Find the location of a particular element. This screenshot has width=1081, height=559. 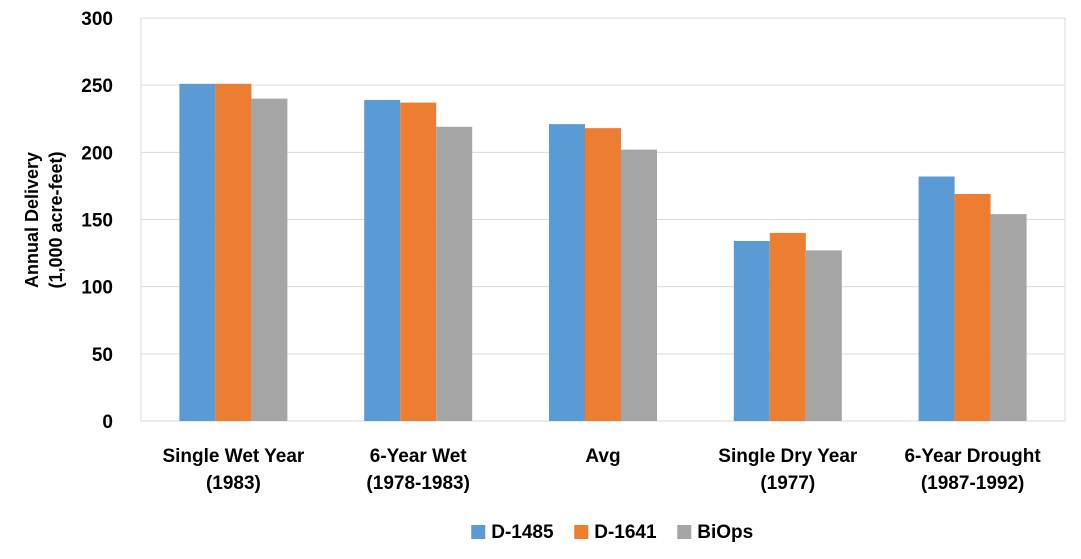

legend: D-1485 D-1641 BiOps is located at coordinates (612, 532).